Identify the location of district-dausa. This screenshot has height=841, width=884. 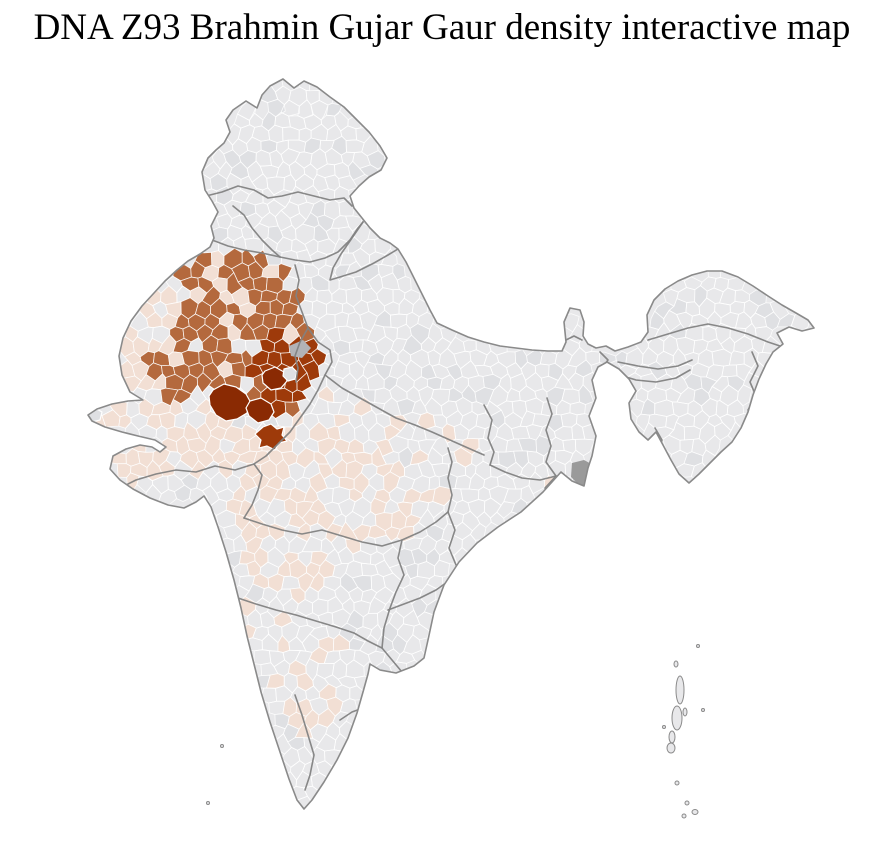
(260, 410).